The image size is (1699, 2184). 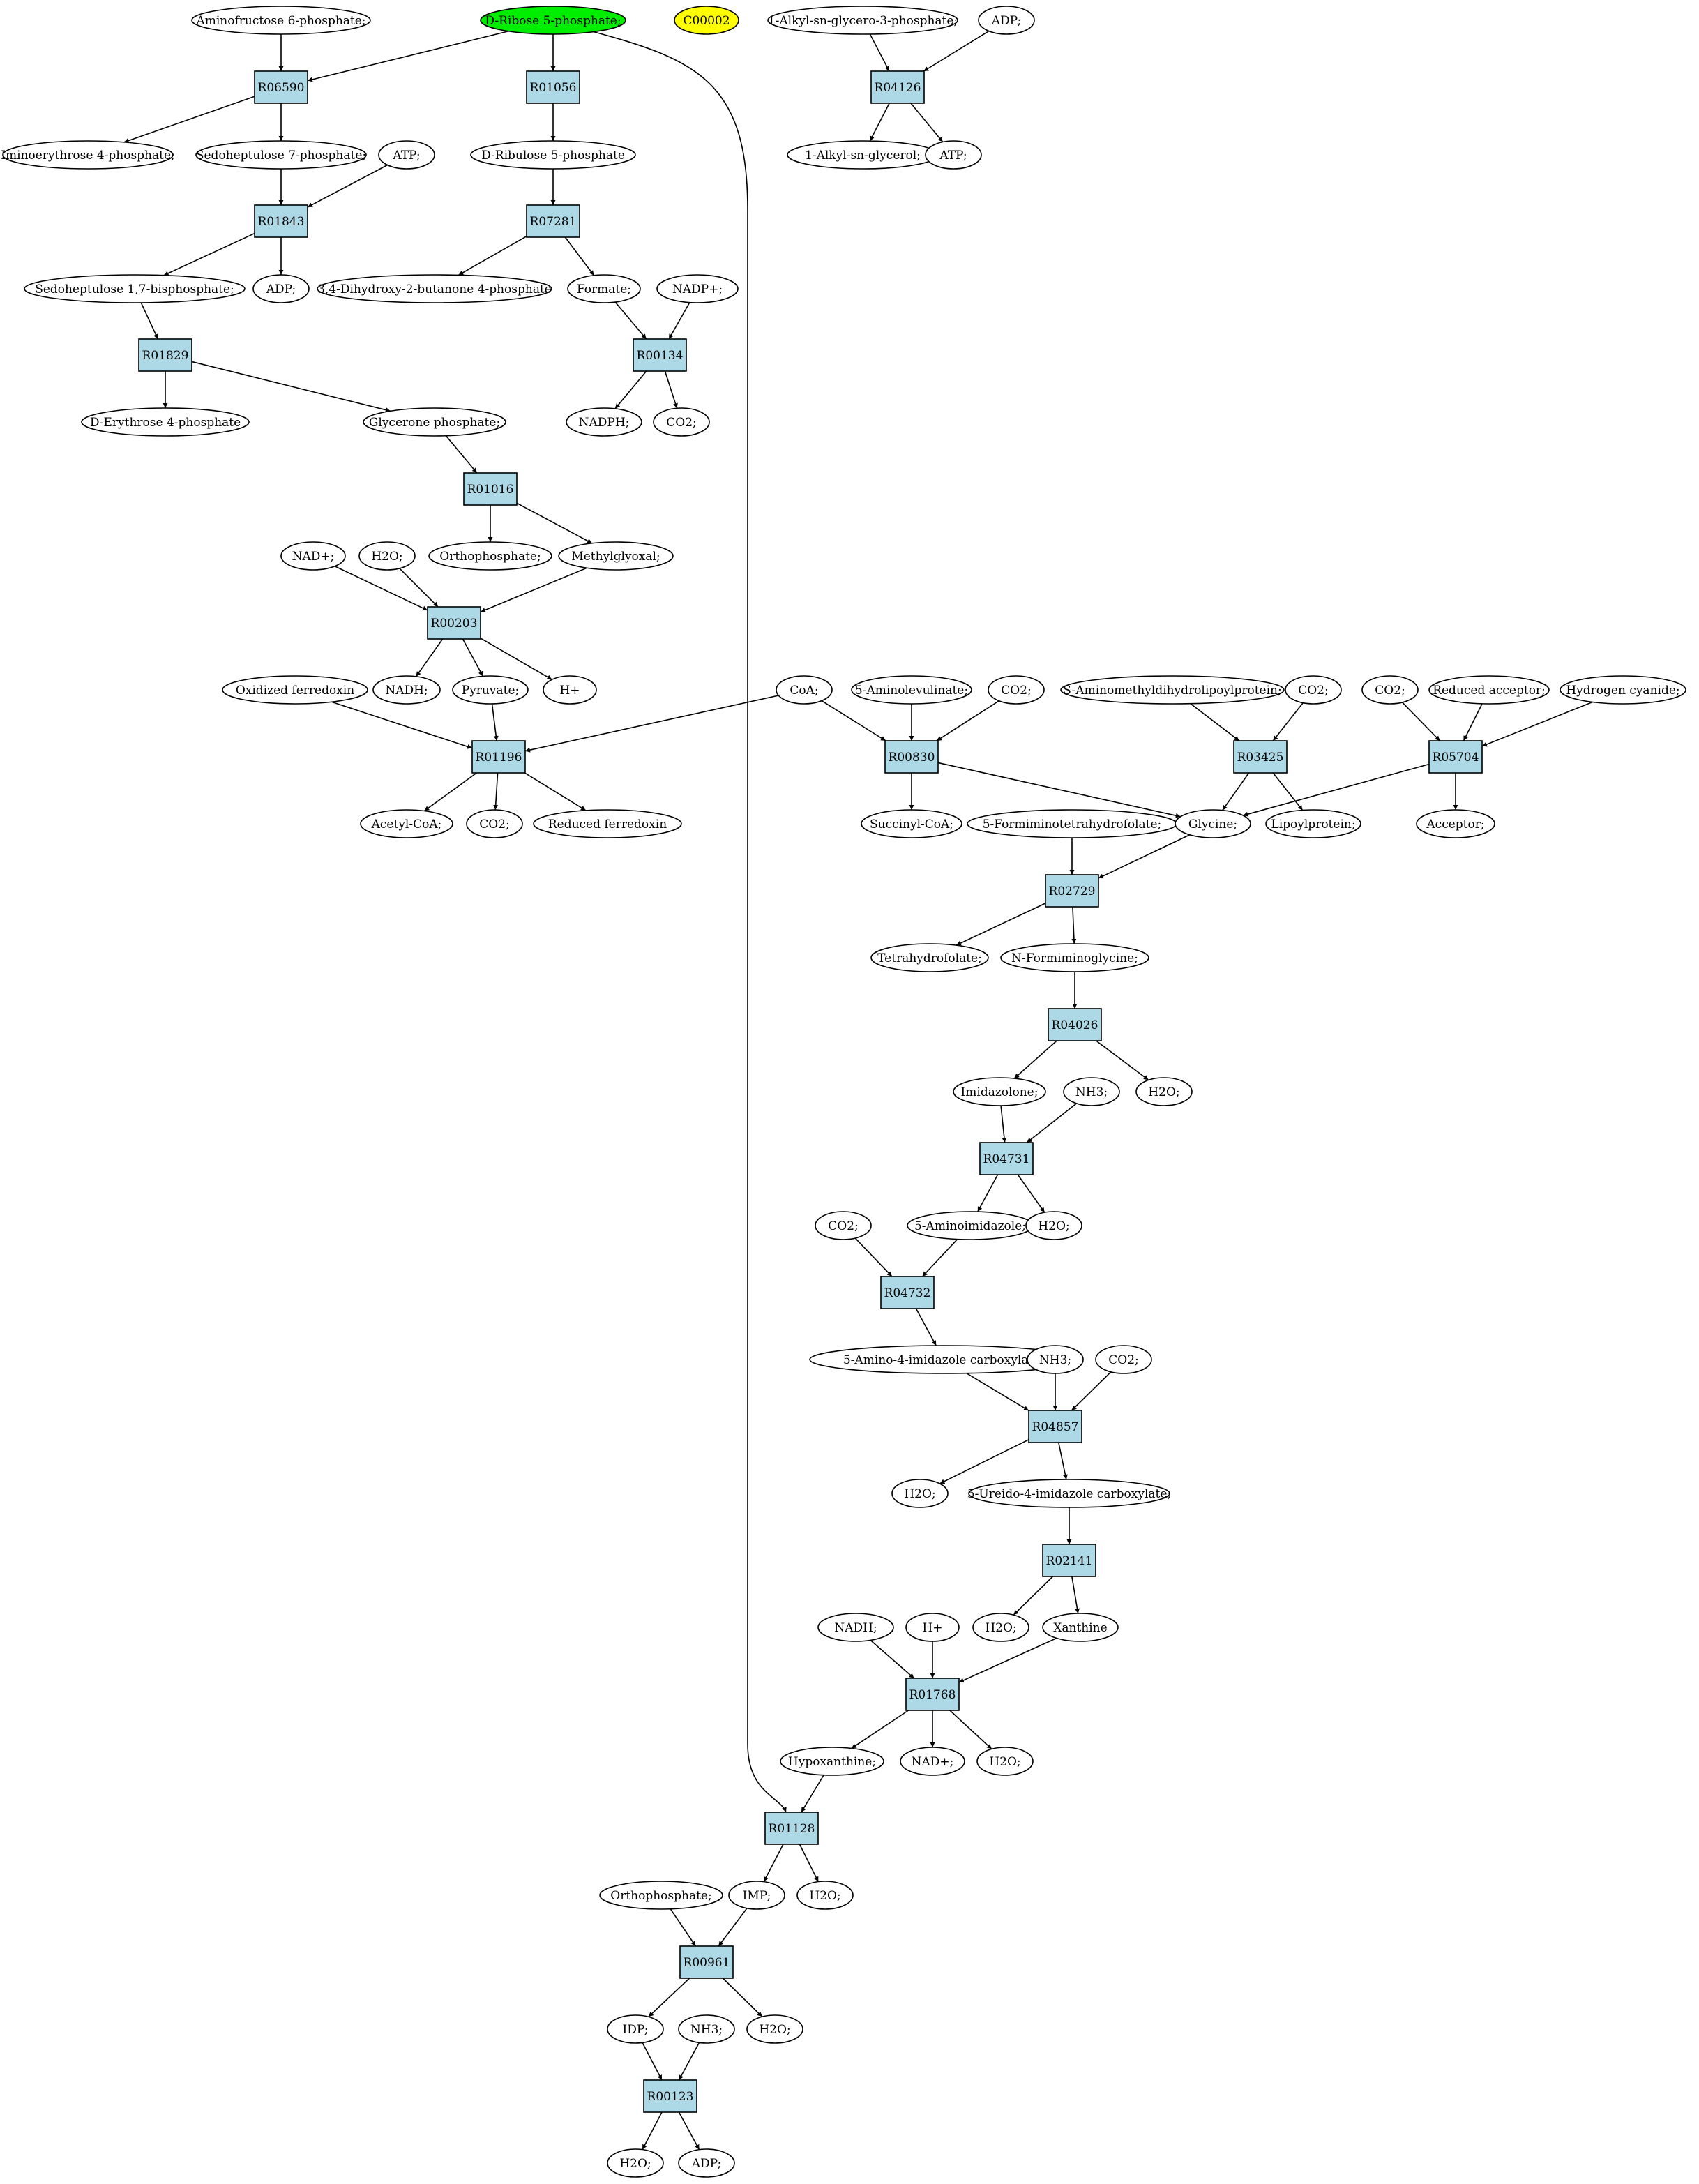 I want to click on reaction-r04857: R04857, so click(x=1055, y=1426).